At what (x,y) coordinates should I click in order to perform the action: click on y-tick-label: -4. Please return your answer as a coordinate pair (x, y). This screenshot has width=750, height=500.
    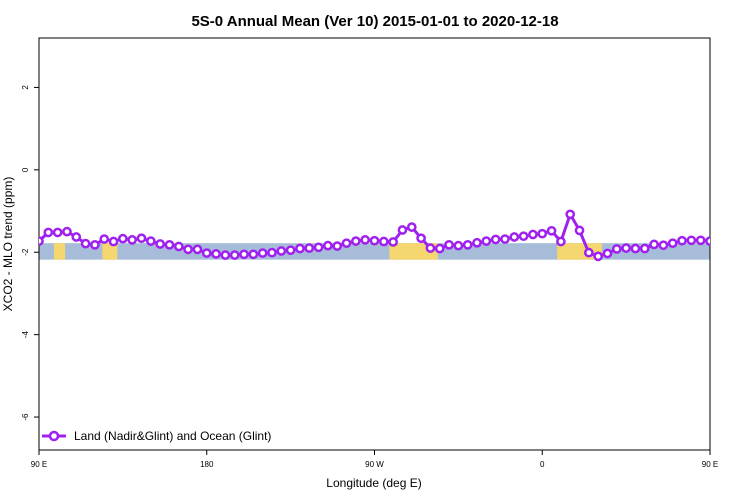
    Looking at the image, I should click on (25, 335).